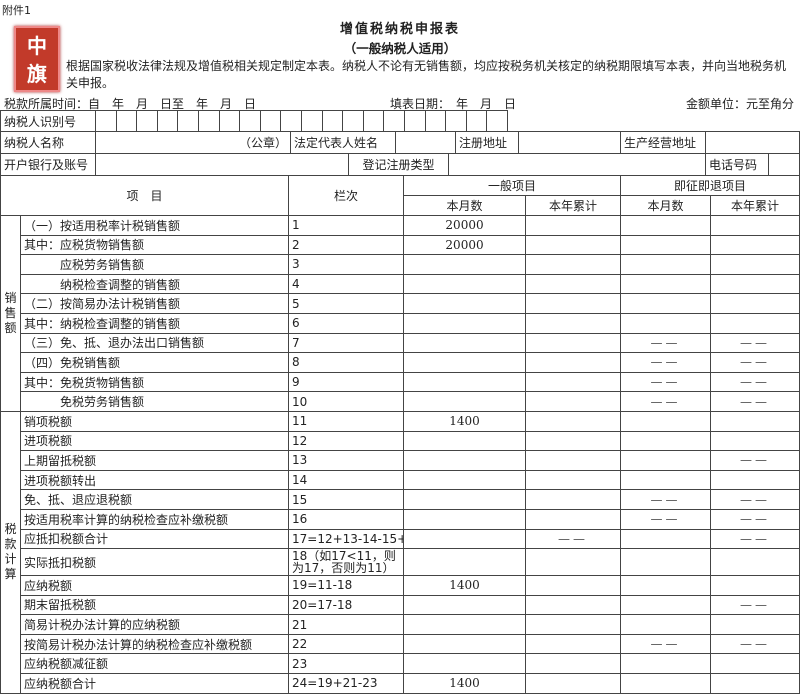 The height and width of the screenshot is (695, 800). Describe the element at coordinates (193, 142) in the screenshot. I see `taxpayer-name-field: （公章）` at that location.